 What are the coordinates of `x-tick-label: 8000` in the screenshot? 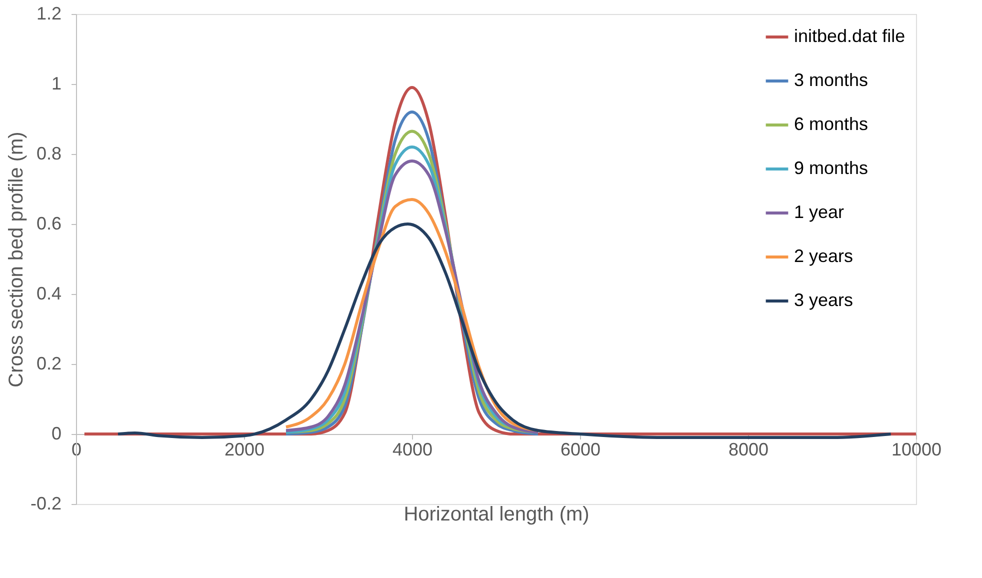 It's located at (748, 450).